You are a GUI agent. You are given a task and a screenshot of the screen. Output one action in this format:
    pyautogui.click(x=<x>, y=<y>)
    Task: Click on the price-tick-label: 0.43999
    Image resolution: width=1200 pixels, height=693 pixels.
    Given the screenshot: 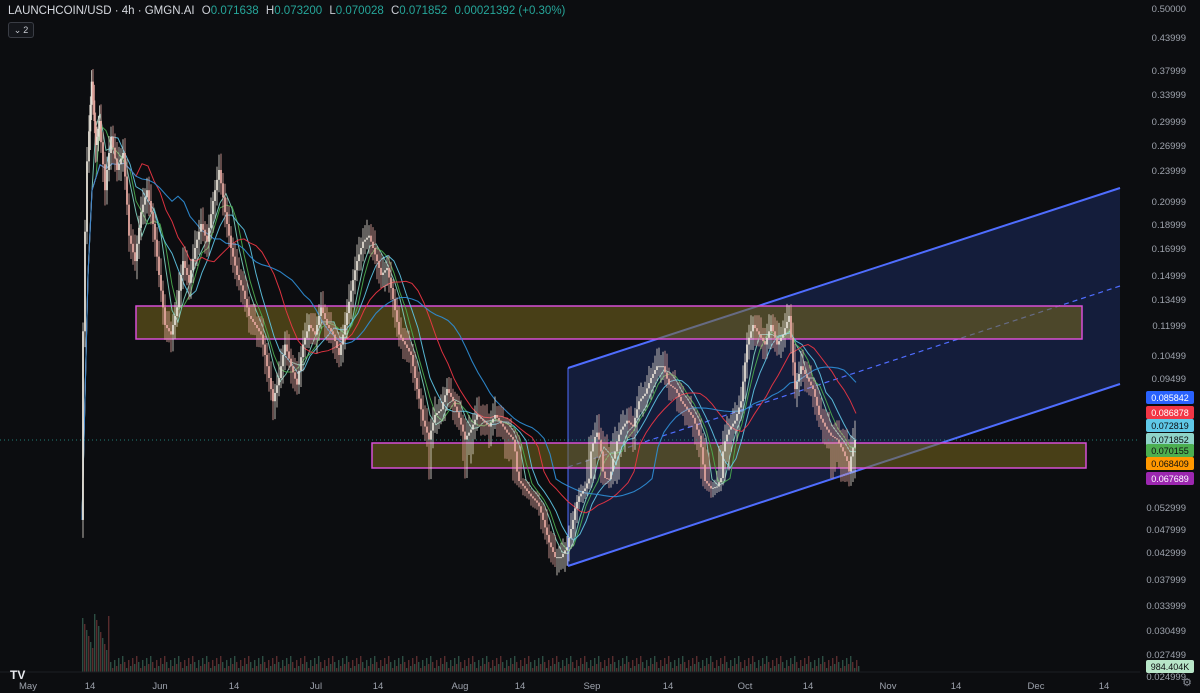 What is the action you would take?
    pyautogui.click(x=1169, y=38)
    